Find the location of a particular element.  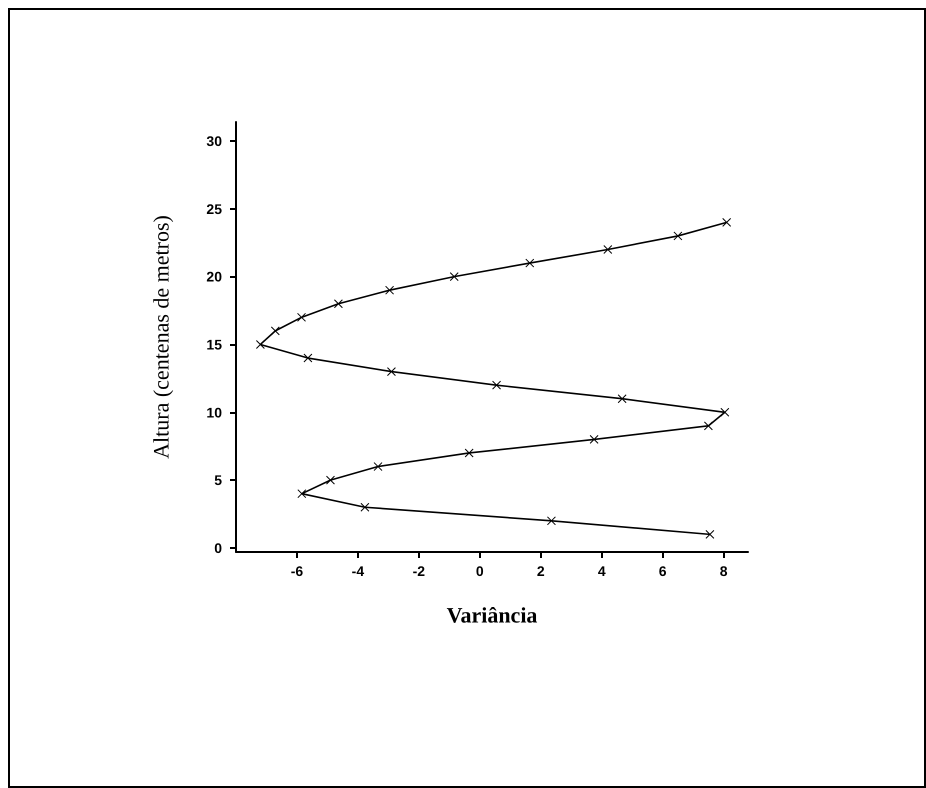

x-tick-label: -6 is located at coordinates (297, 571).